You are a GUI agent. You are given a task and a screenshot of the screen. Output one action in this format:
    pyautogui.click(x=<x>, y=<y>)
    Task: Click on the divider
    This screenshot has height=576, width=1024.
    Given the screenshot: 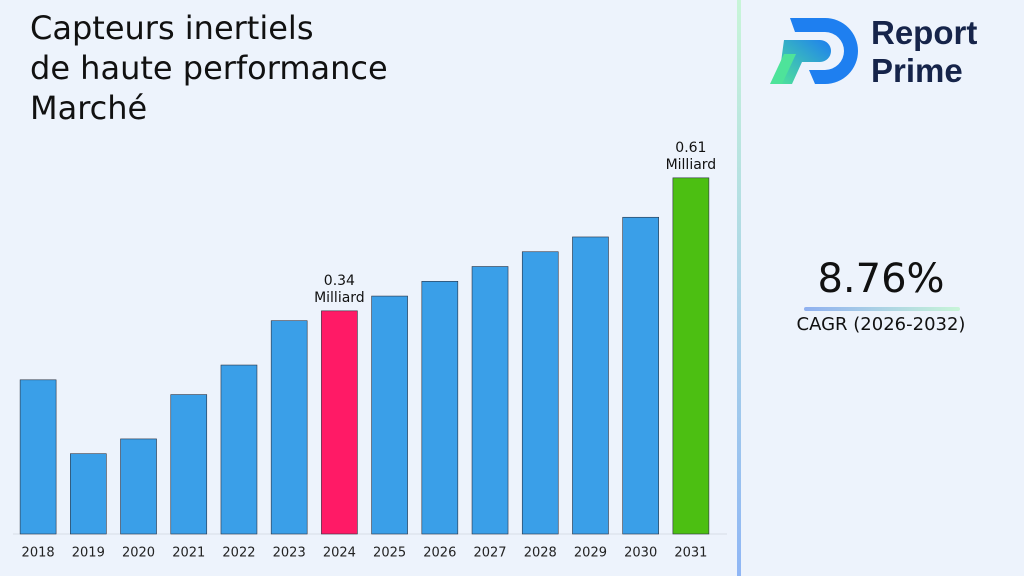 What is the action you would take?
    pyautogui.click(x=739, y=288)
    